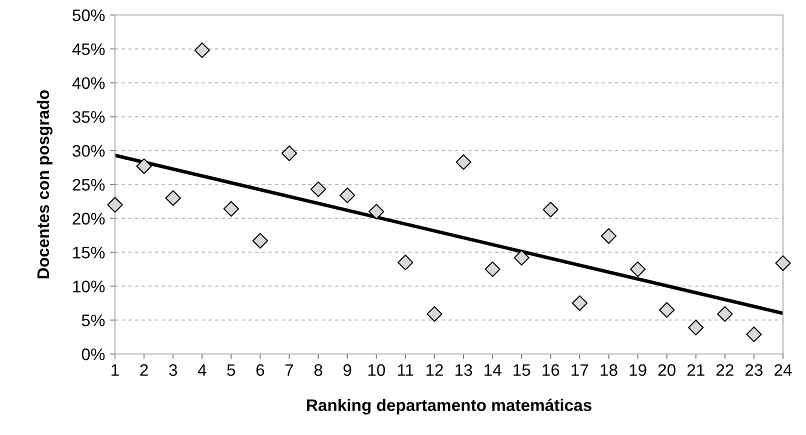 The image size is (806, 435). I want to click on x-tick-label: 17, so click(580, 370).